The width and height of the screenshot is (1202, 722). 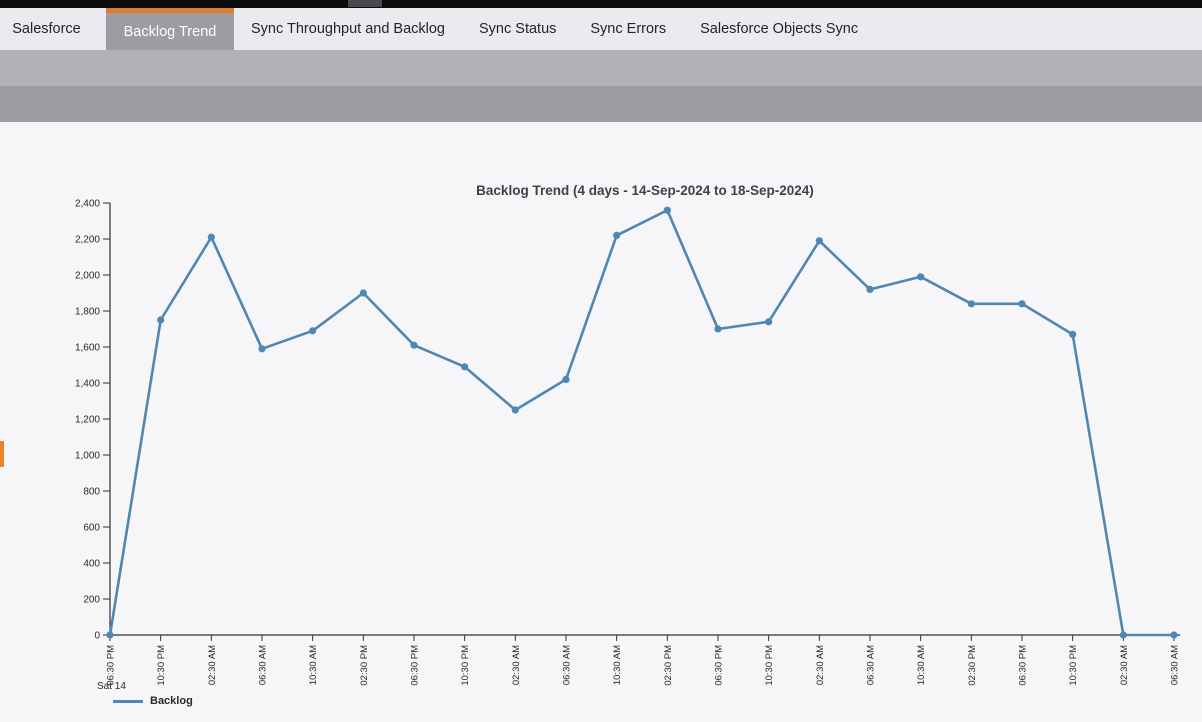 I want to click on tab-salesforce: Salesforce, so click(x=46, y=29).